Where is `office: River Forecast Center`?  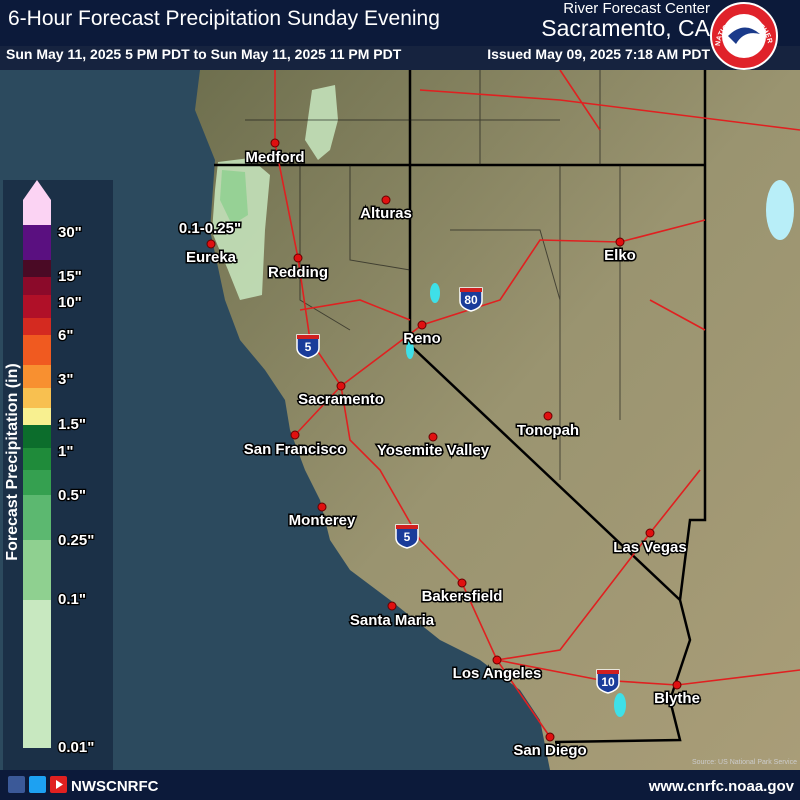
office: River Forecast Center is located at coordinates (636, 8).